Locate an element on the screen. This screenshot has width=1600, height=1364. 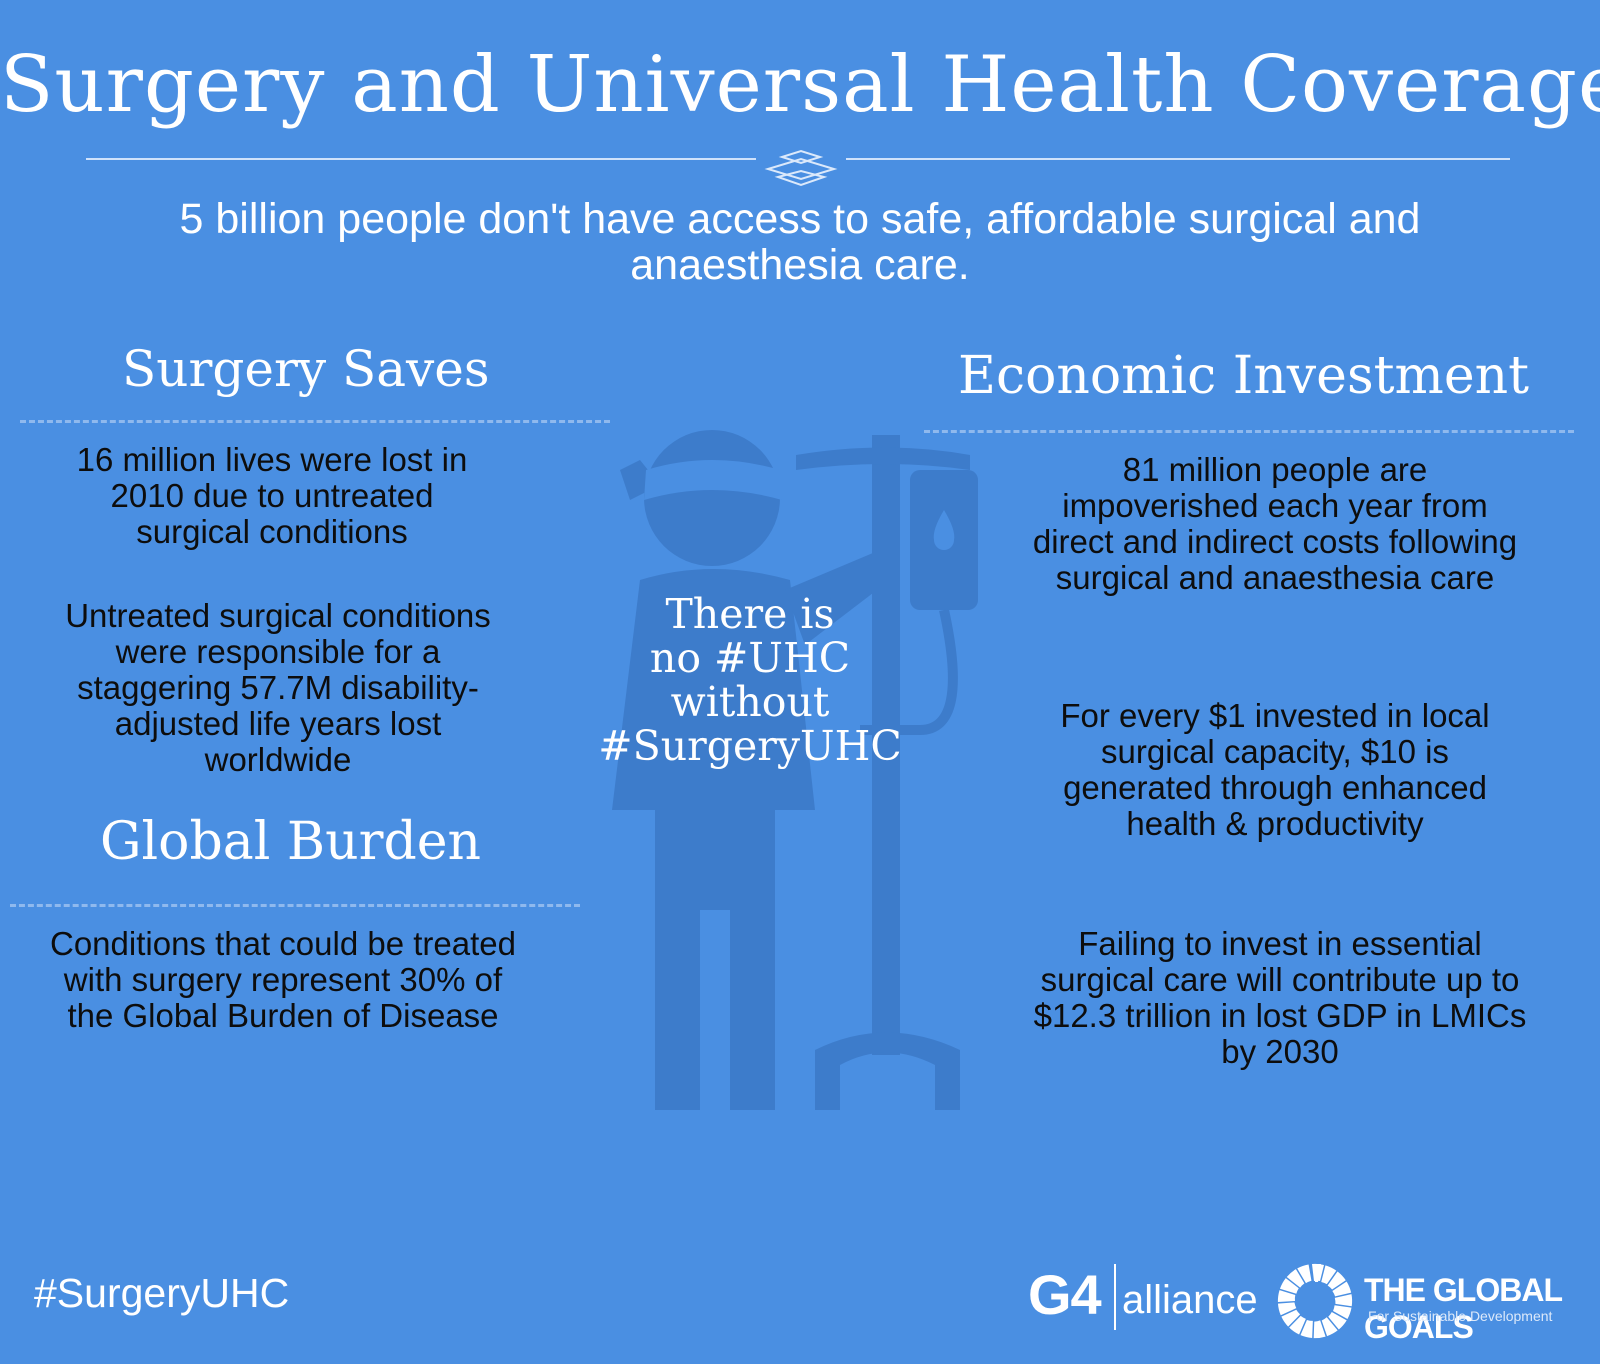
g4-logo-text: G4 is located at coordinates (1065, 1294).